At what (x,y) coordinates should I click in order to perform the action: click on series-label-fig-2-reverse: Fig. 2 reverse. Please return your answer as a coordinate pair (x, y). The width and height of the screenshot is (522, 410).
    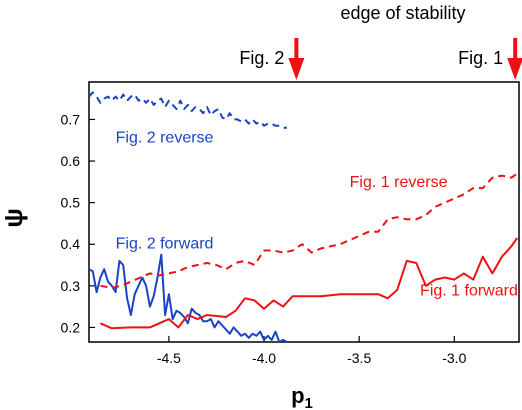
    Looking at the image, I should click on (165, 137).